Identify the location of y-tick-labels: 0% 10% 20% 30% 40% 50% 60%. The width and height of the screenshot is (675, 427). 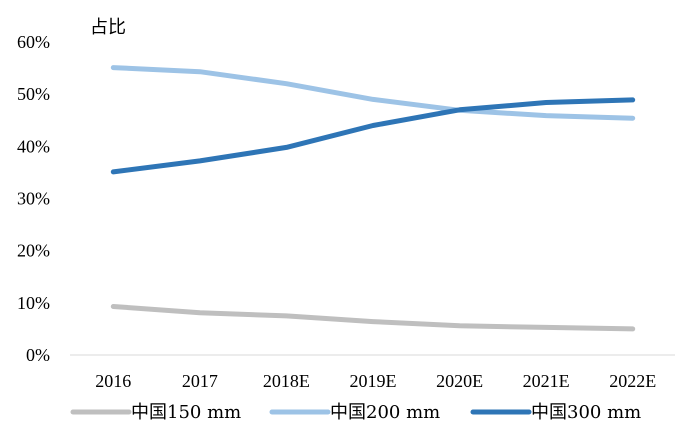
(33, 198).